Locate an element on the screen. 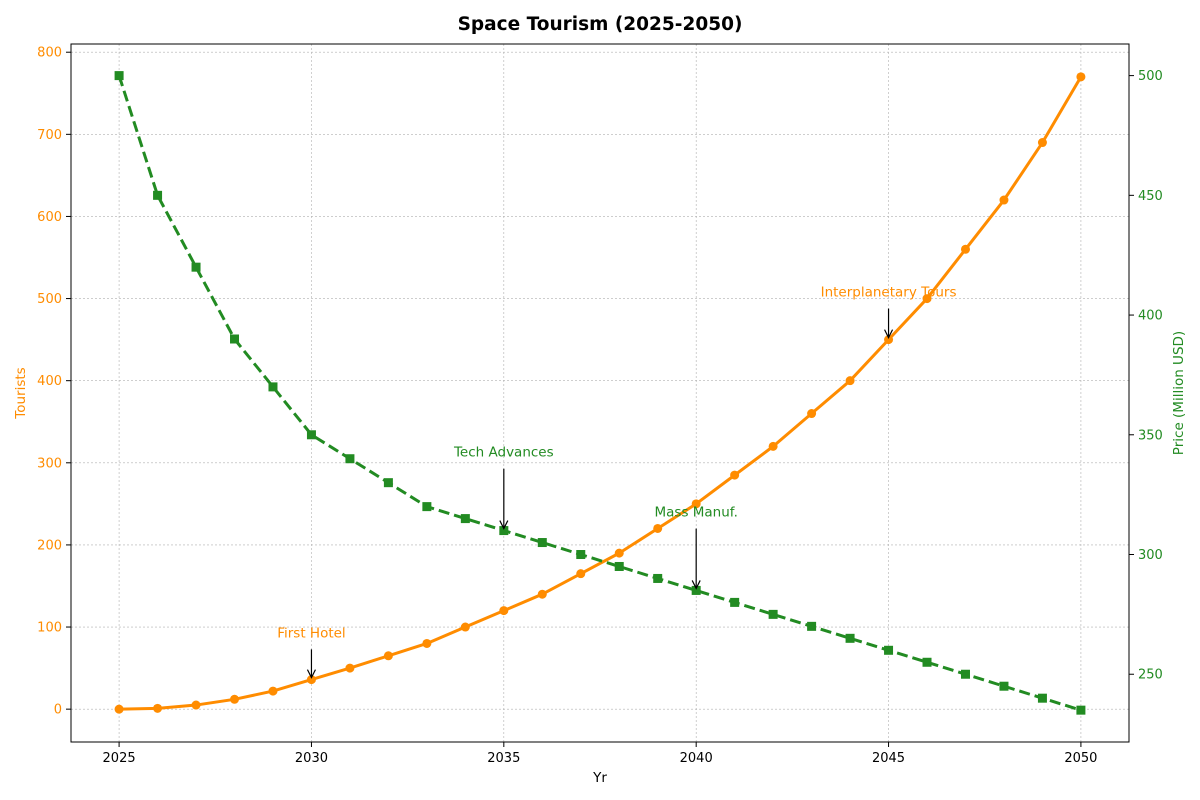 This screenshot has height=800, width=1200. left-y-tick-label: 200 is located at coordinates (49, 545).